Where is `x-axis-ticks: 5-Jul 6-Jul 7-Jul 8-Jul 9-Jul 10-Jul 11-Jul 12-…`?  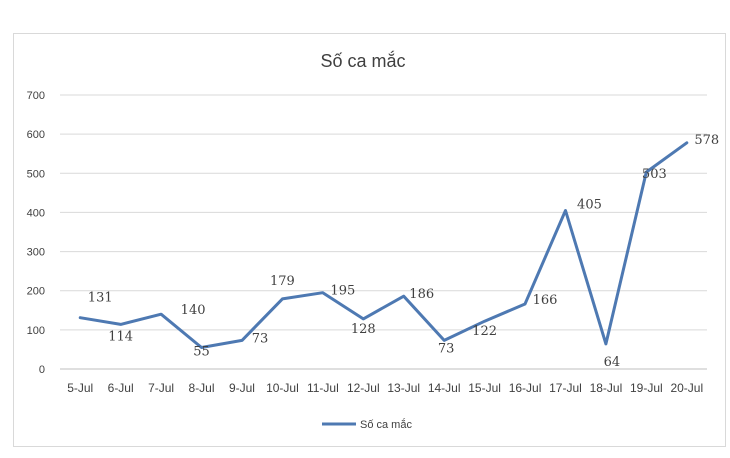 x-axis-ticks: 5-Jul 6-Jul 7-Jul 8-Jul 9-Jul 10-Jul 11-Jul 12-… is located at coordinates (385, 388).